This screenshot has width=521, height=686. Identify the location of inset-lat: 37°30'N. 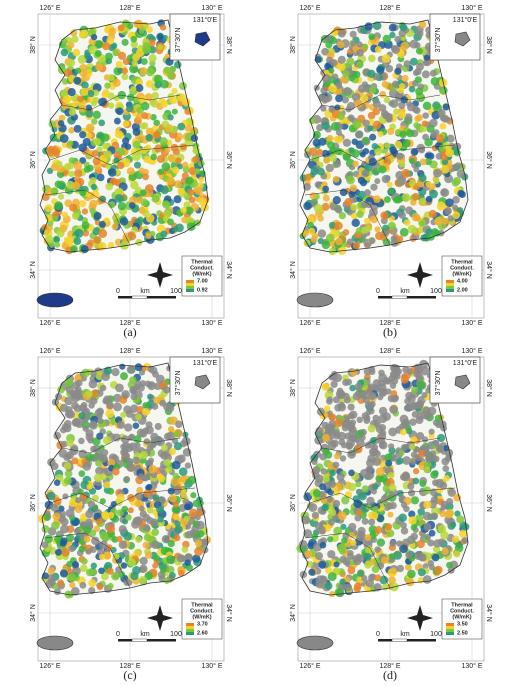
(178, 40).